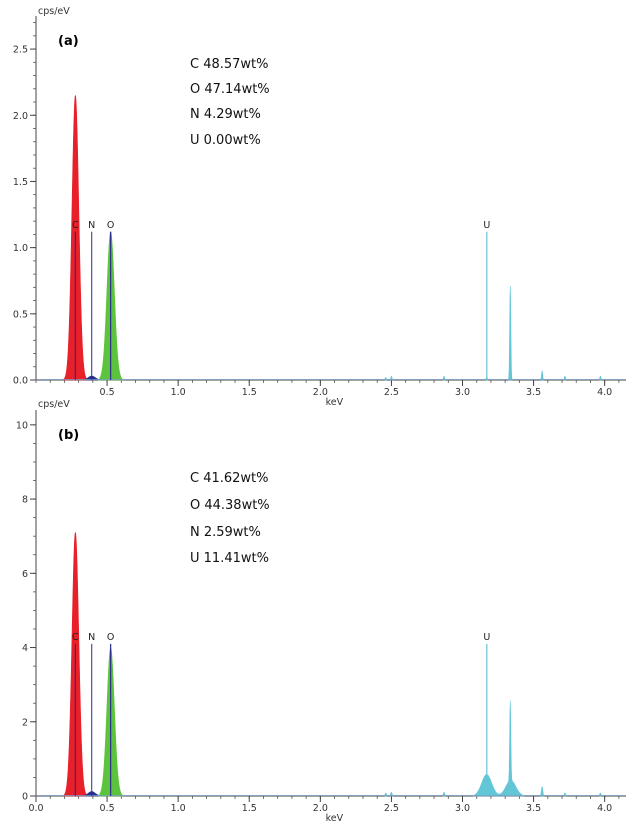 The image size is (628, 824). What do you see at coordinates (20, 248) in the screenshot?
I see `y-tick-label: 1.0` at bounding box center [20, 248].